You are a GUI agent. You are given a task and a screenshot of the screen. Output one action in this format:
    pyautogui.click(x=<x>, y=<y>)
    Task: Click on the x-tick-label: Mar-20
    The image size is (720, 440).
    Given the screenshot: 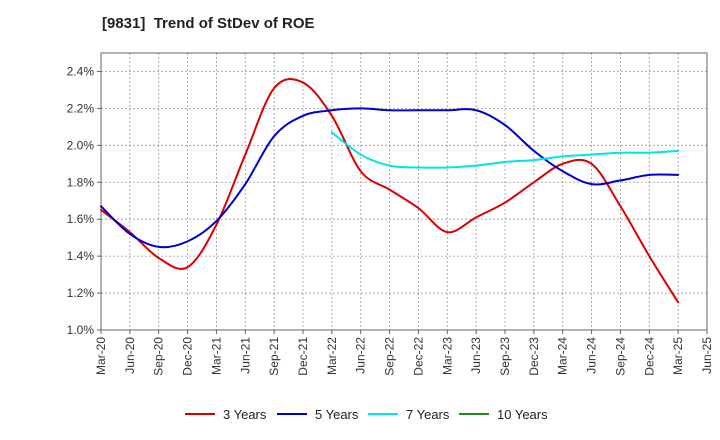 What is the action you would take?
    pyautogui.click(x=101, y=356)
    